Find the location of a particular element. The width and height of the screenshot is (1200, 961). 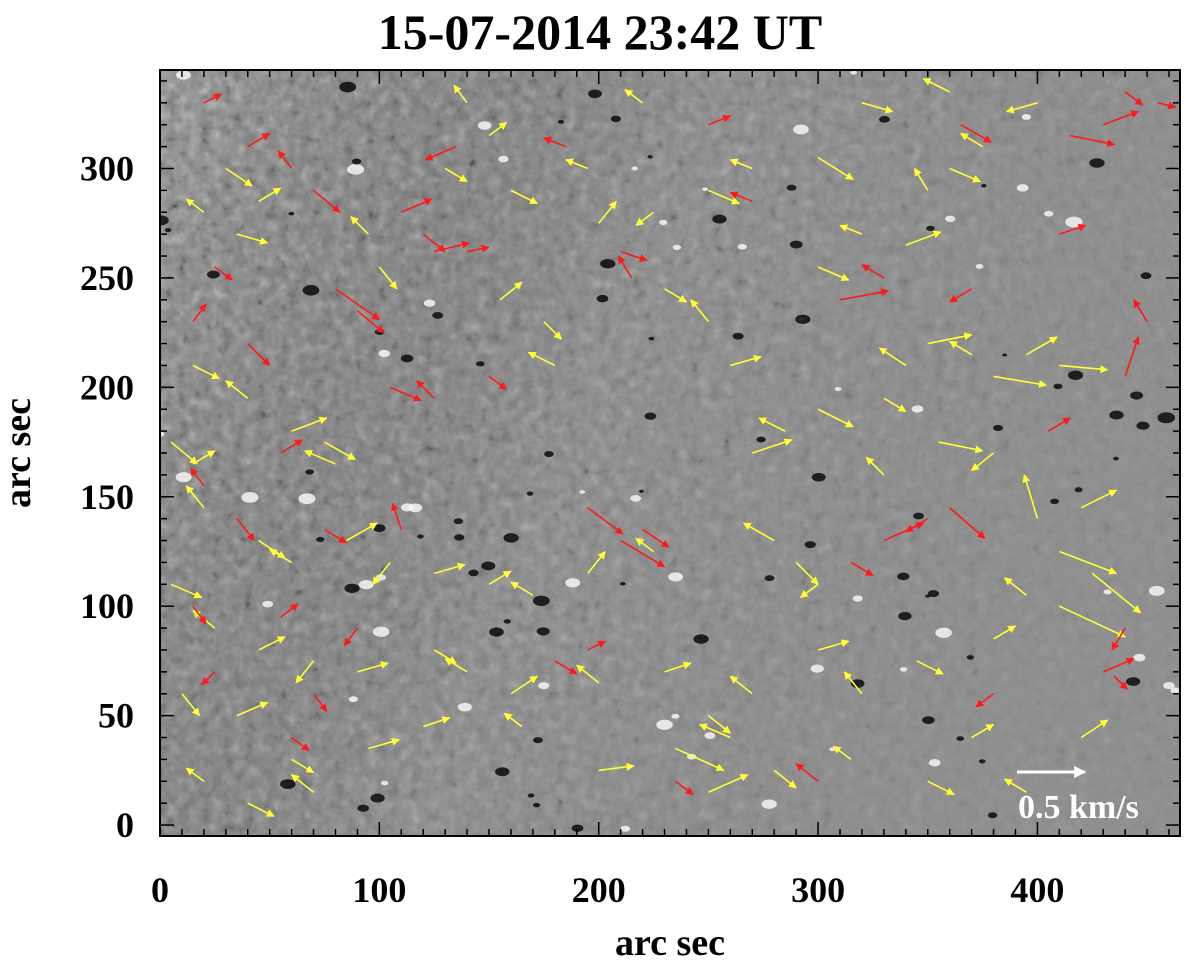

x-tick-label: 400 is located at coordinates (1037, 890).